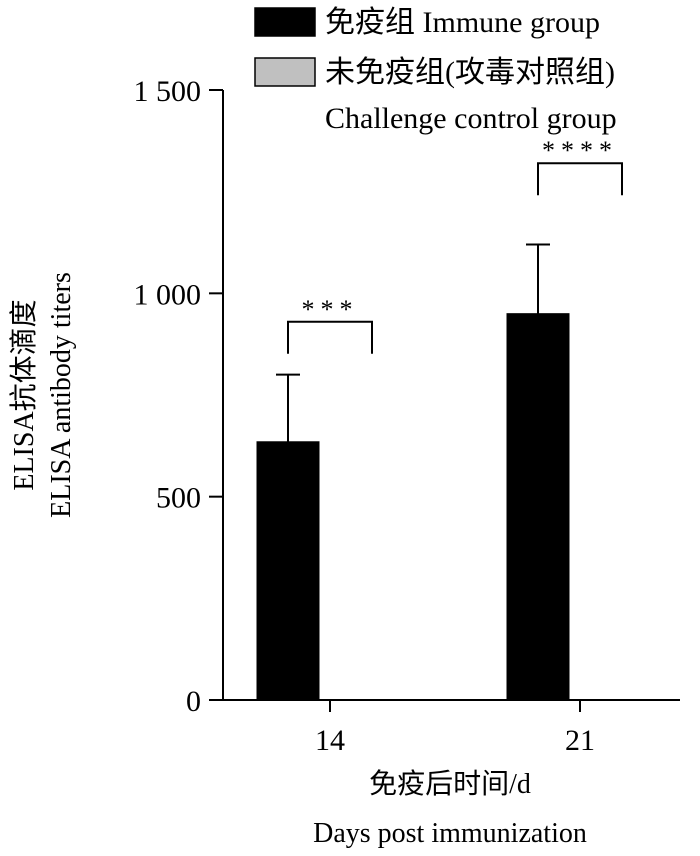 The height and width of the screenshot is (856, 700). What do you see at coordinates (168, 294) in the screenshot?
I see `y-tick-label: 1 000` at bounding box center [168, 294].